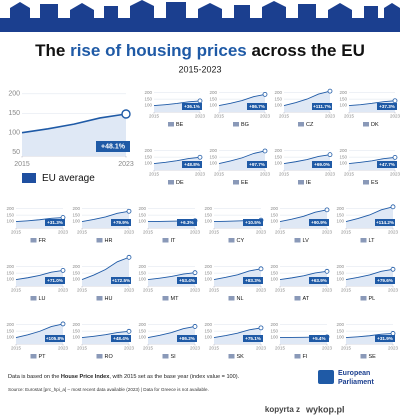 The image size is (400, 420). I want to click on chart-label: IT, so click(174, 241).